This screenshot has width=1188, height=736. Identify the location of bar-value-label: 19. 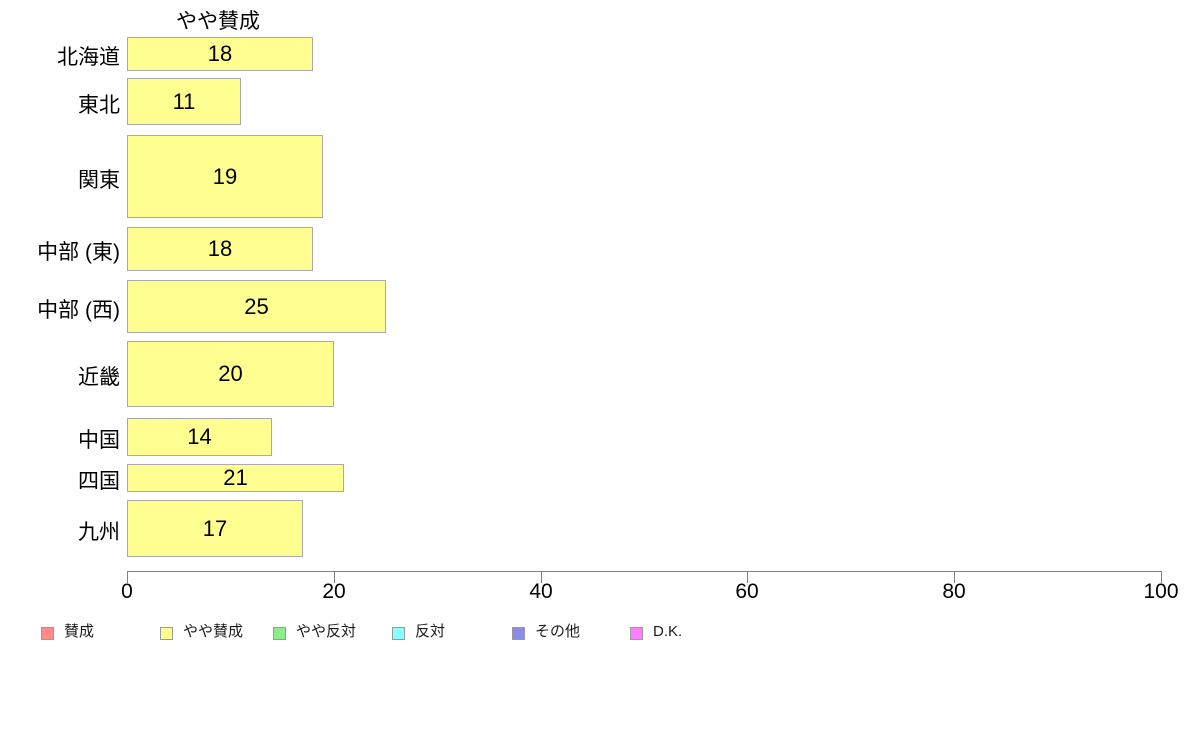
(225, 176).